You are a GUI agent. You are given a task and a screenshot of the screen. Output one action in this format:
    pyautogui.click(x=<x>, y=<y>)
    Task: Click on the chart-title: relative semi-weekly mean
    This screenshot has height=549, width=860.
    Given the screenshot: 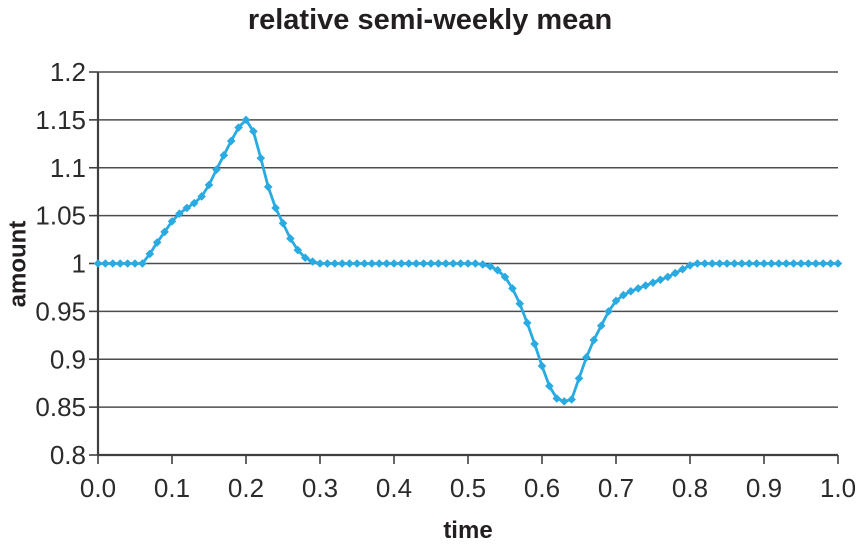 What is the action you would take?
    pyautogui.click(x=430, y=20)
    